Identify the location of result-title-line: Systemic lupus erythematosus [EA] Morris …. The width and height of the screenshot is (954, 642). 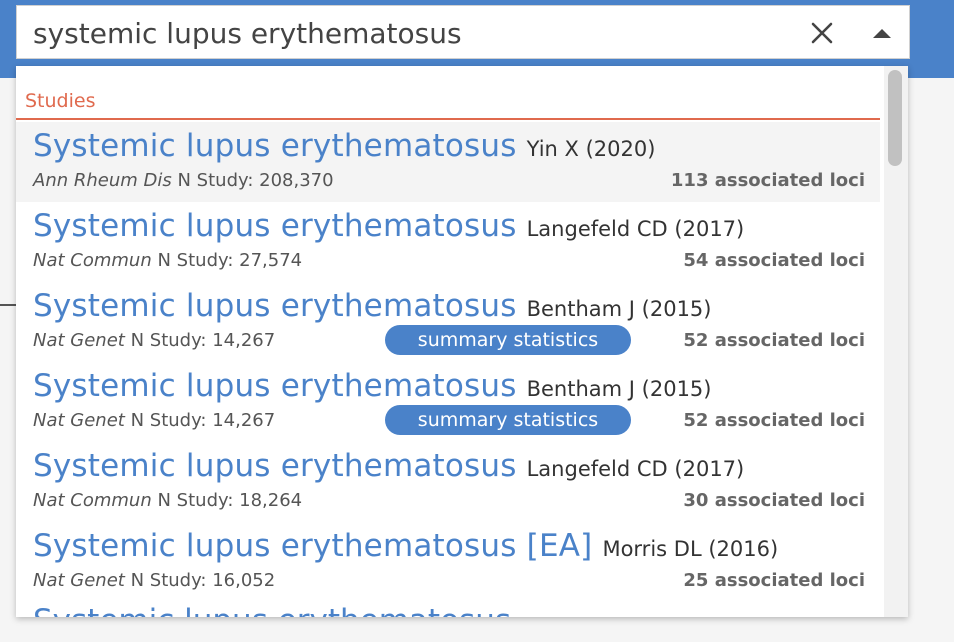
(405, 546).